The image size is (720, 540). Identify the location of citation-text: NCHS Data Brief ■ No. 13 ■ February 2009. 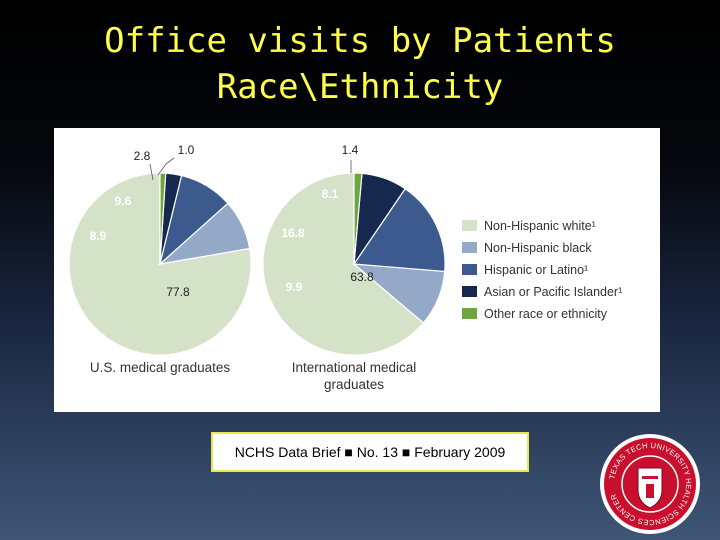
(370, 452).